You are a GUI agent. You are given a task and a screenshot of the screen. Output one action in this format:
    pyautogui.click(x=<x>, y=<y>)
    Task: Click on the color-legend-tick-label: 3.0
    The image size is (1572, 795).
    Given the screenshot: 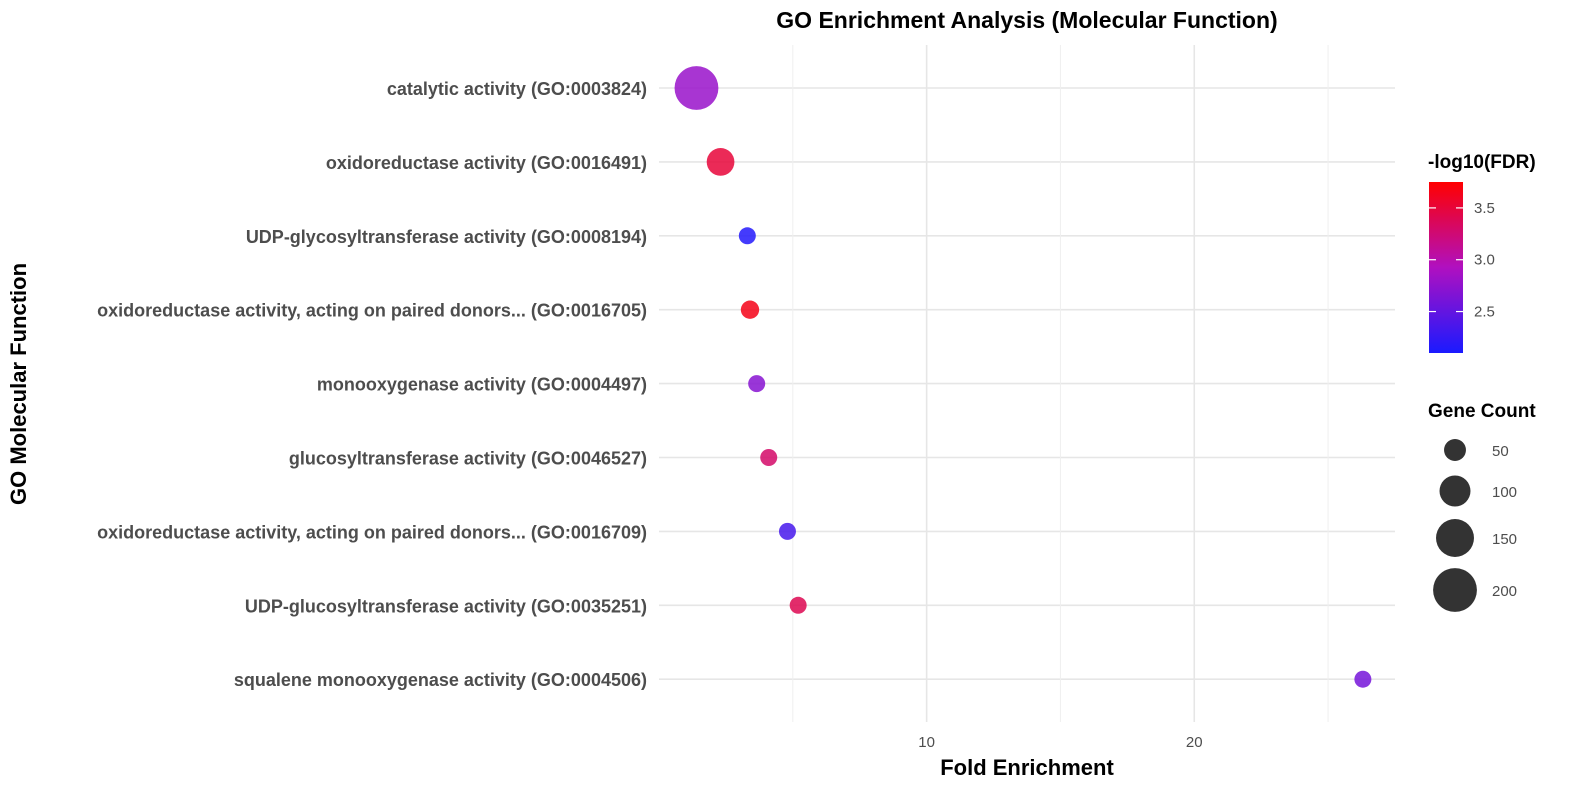 What is the action you would take?
    pyautogui.click(x=1484, y=260)
    